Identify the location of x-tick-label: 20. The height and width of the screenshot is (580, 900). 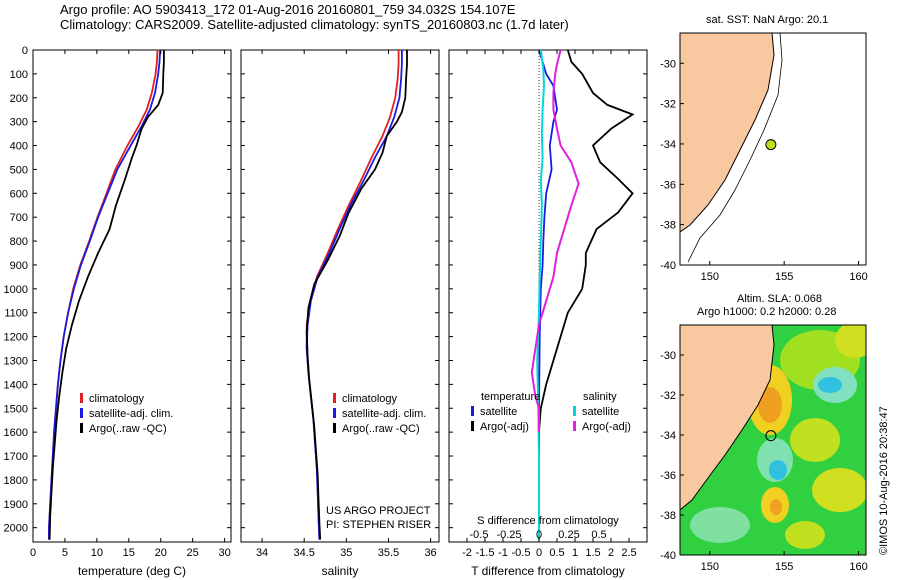
(161, 553).